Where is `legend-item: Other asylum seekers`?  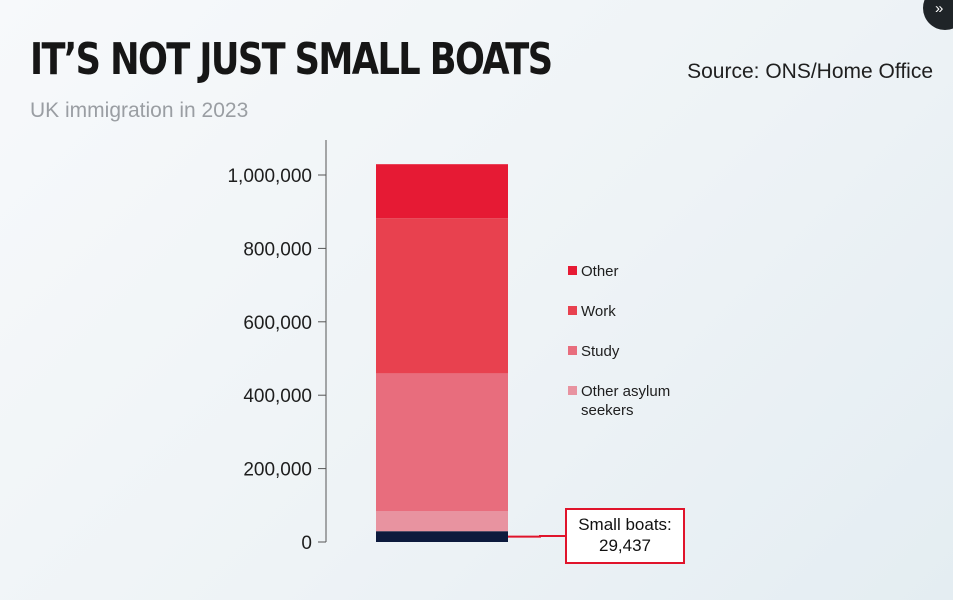 legend-item: Other asylum seekers is located at coordinates (629, 401).